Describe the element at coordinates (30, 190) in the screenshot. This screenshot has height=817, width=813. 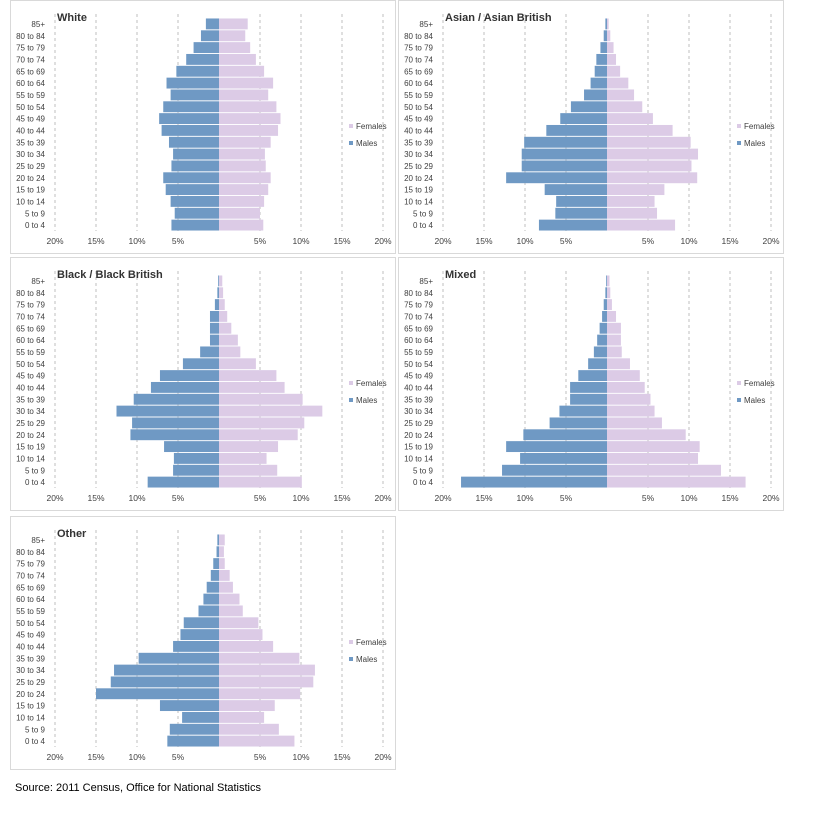
I see `y-tick-label: 15 to 19` at that location.